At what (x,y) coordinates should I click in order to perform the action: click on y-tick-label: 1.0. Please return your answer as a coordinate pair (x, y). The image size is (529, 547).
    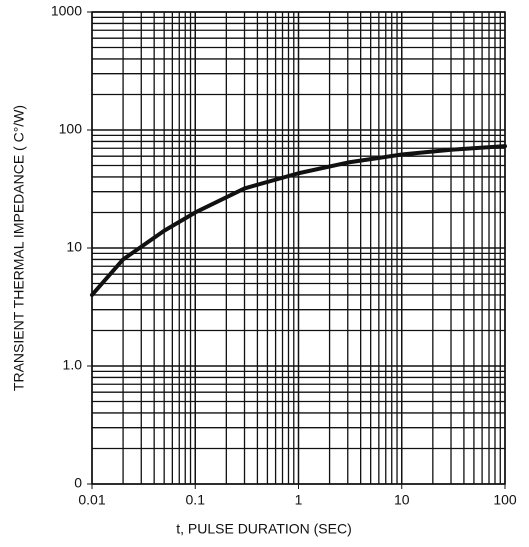
    Looking at the image, I should click on (73, 365).